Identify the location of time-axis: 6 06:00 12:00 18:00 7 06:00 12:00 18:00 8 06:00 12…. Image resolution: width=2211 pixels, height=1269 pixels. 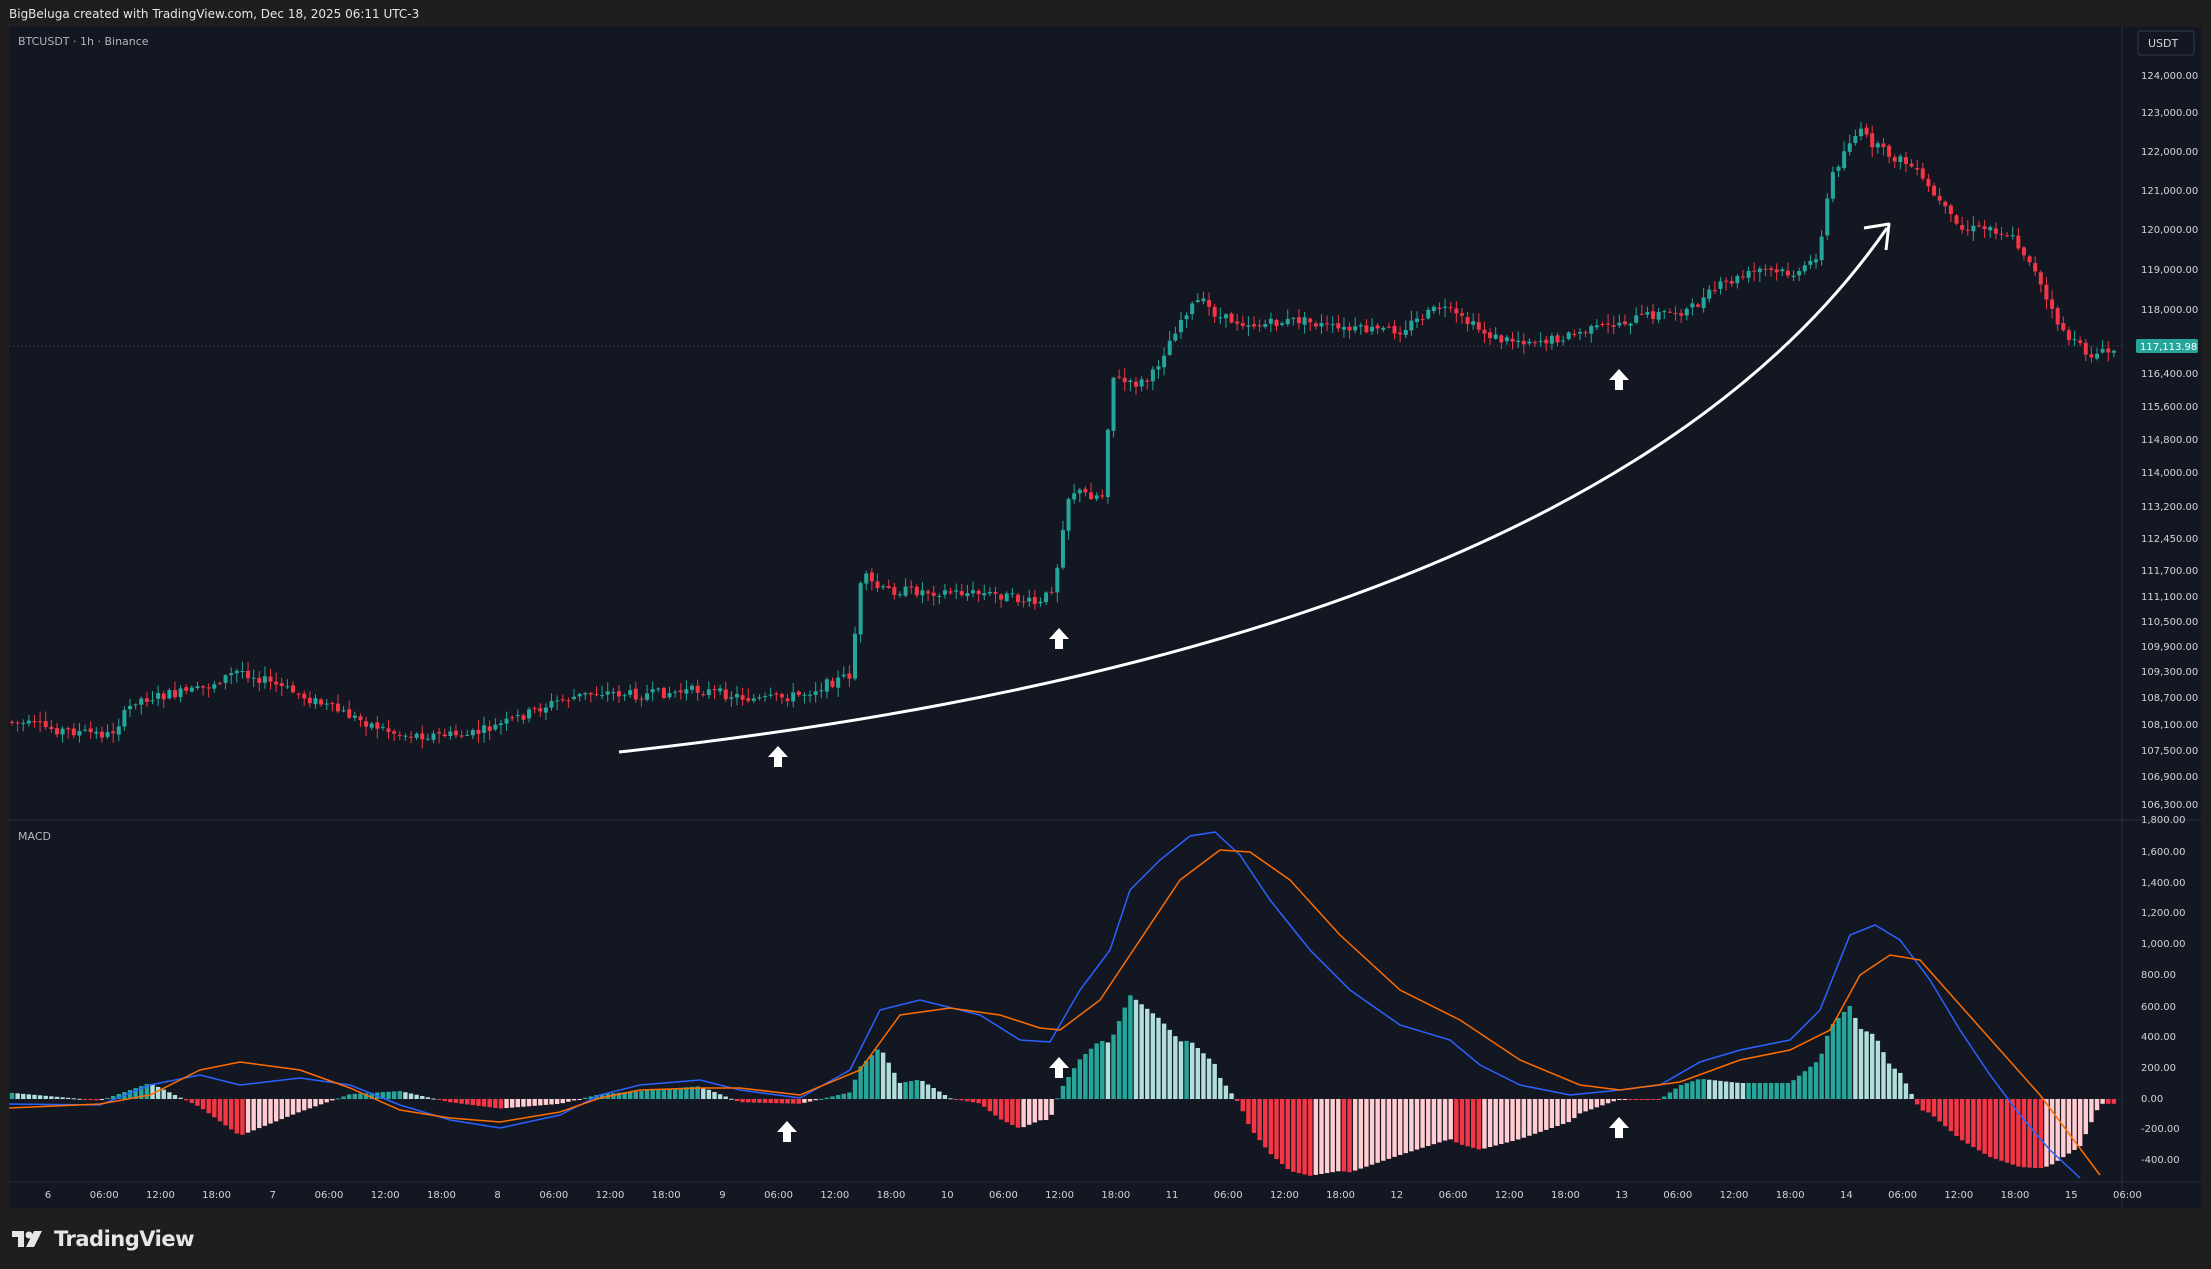
(1093, 1195).